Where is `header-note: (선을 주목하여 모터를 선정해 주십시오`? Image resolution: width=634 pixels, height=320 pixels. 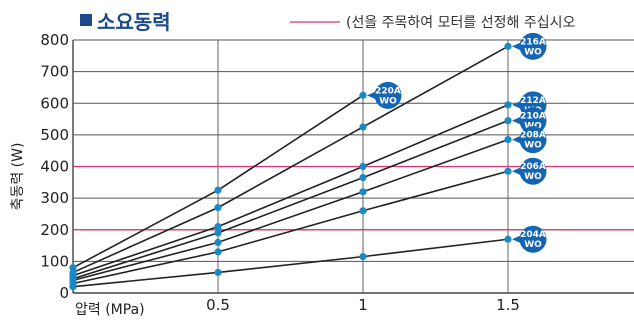
header-note: (선을 주목하여 모터를 선정해 주십시오 is located at coordinates (460, 23).